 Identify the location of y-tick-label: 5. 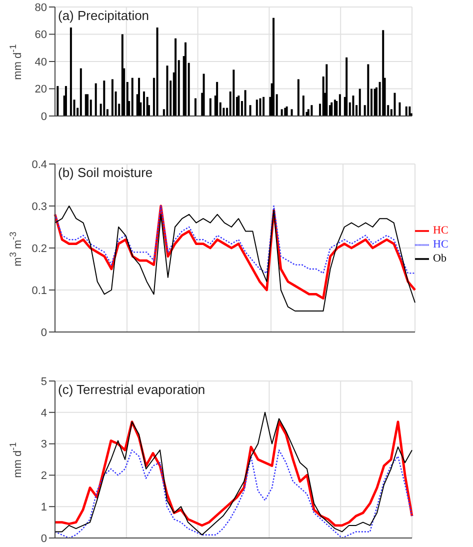
(43, 382).